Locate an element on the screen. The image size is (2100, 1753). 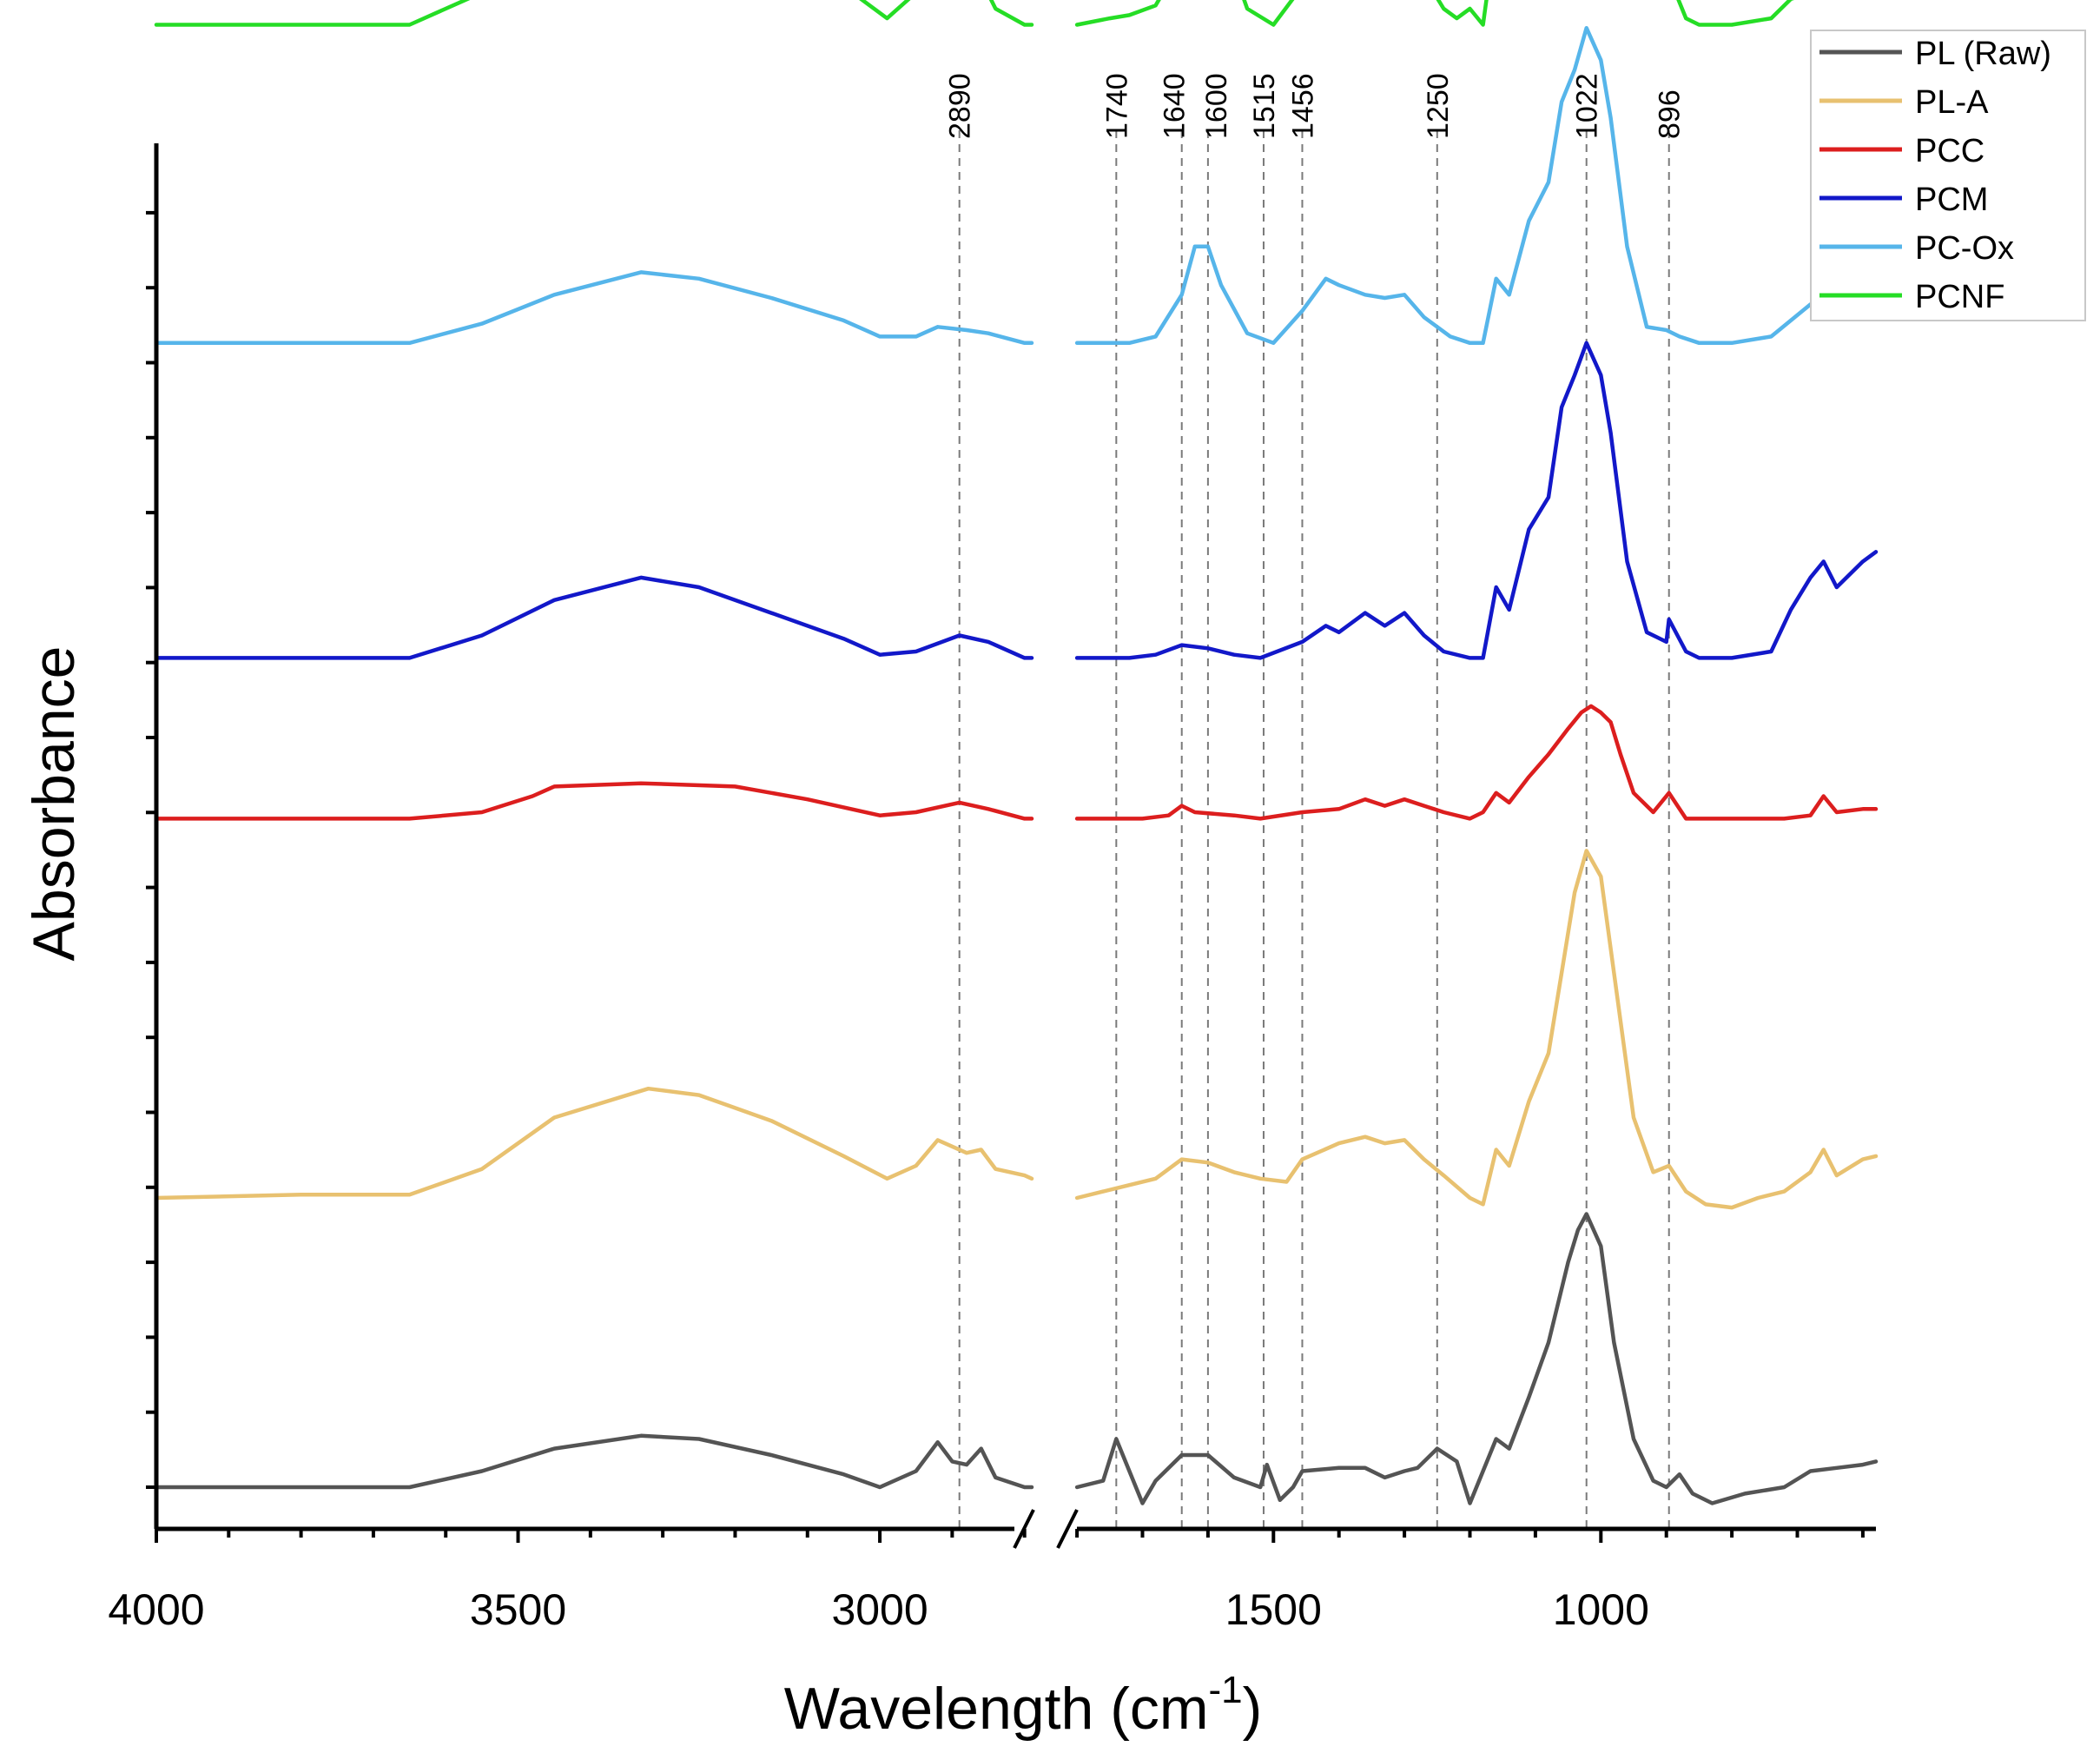
legend-item: PCM is located at coordinates (1904, 200).